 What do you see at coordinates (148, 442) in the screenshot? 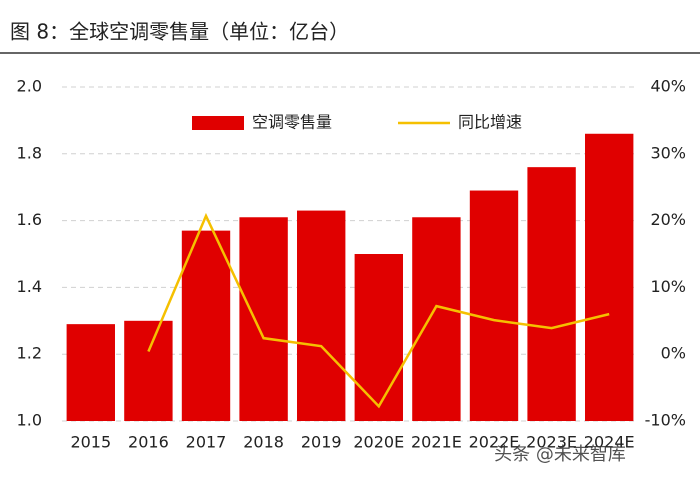
I see `x-tick-label: 2016` at bounding box center [148, 442].